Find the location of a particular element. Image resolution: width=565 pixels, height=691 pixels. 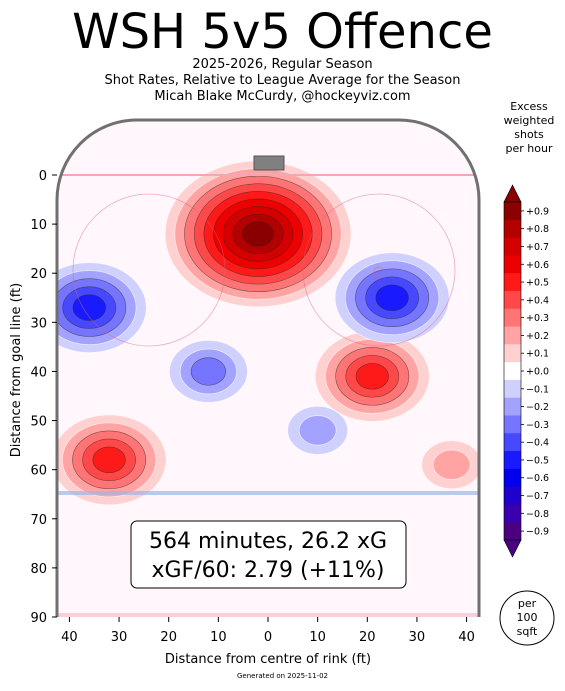

y-tick-label: 40 is located at coordinates (38, 372).